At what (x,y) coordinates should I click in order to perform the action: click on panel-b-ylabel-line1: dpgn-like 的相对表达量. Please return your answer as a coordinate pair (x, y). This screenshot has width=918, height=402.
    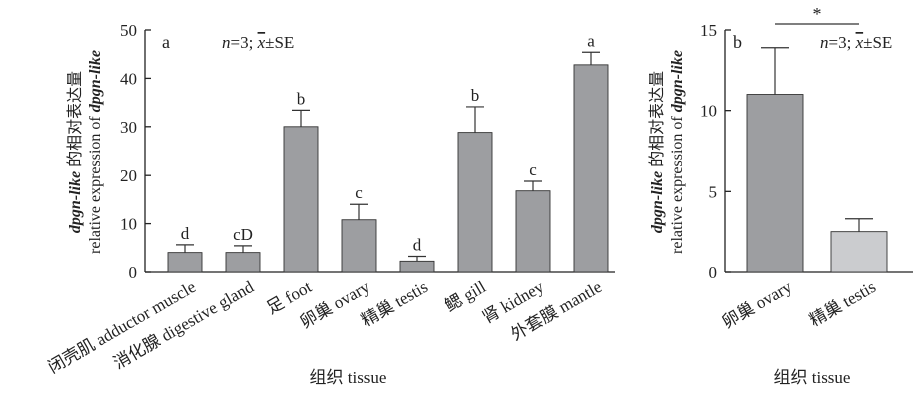
    Looking at the image, I should click on (657, 152).